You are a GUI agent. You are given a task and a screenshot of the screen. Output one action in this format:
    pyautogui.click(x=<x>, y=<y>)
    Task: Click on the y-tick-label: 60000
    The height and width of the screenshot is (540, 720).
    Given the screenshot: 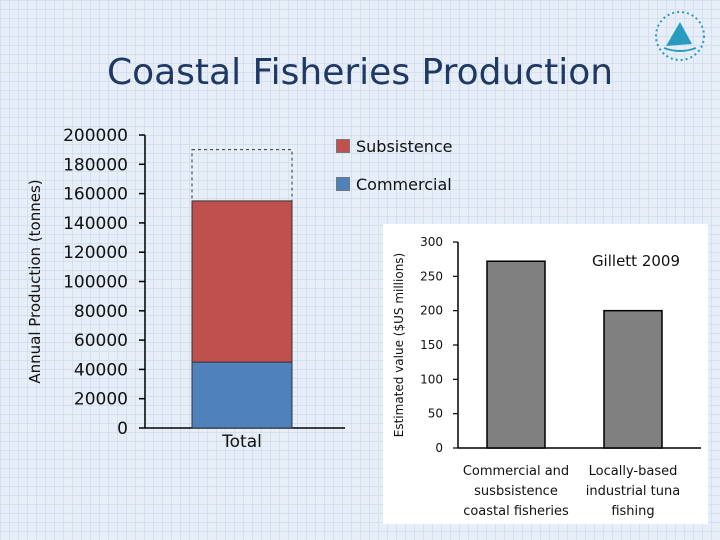 What is the action you would take?
    pyautogui.click(x=101, y=341)
    